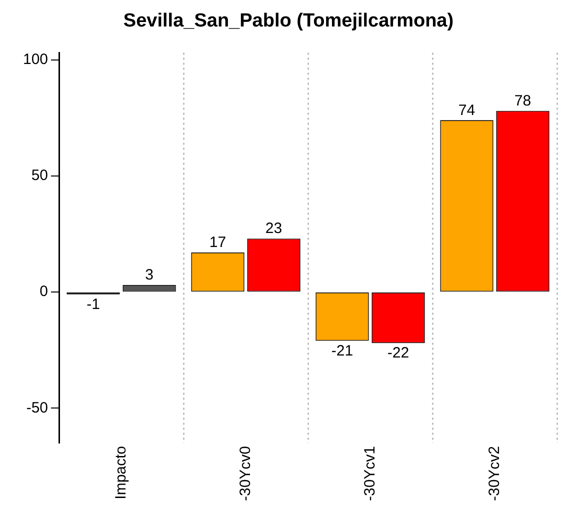 The width and height of the screenshot is (567, 514). What do you see at coordinates (149, 275) in the screenshot?
I see `data-label: 3` at bounding box center [149, 275].